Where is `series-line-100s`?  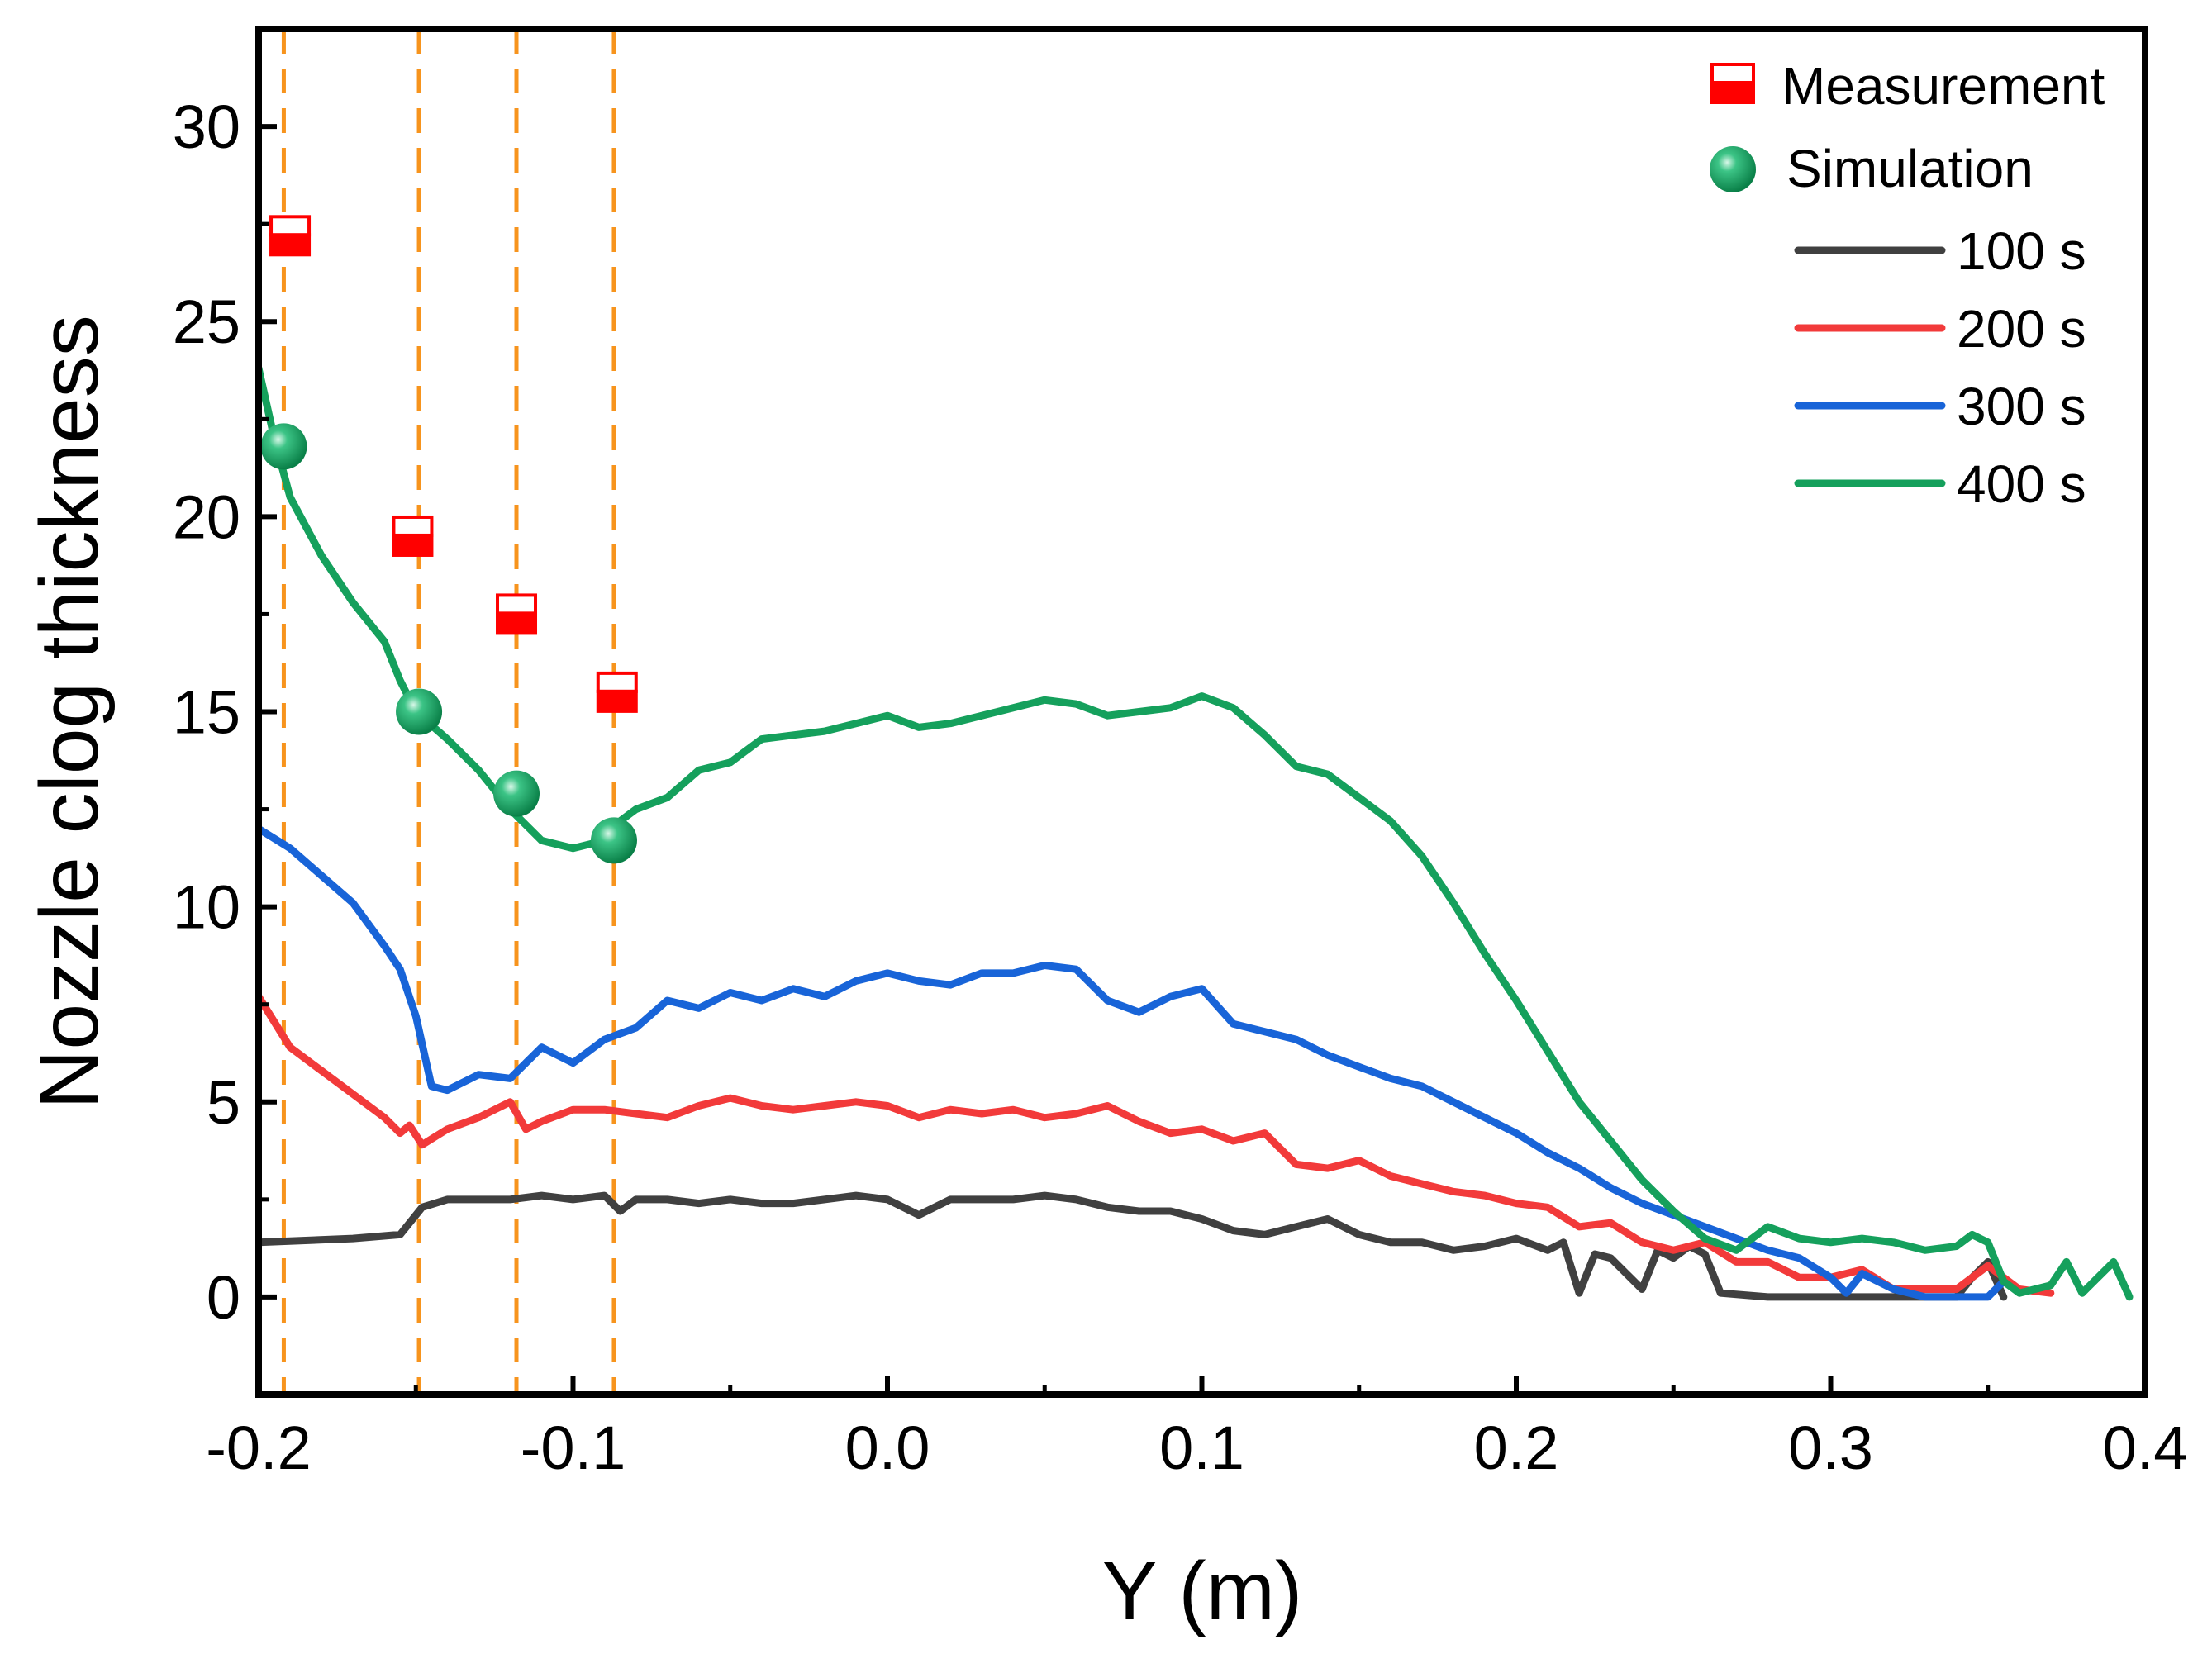
series-line-100s is located at coordinates (1133, 1246).